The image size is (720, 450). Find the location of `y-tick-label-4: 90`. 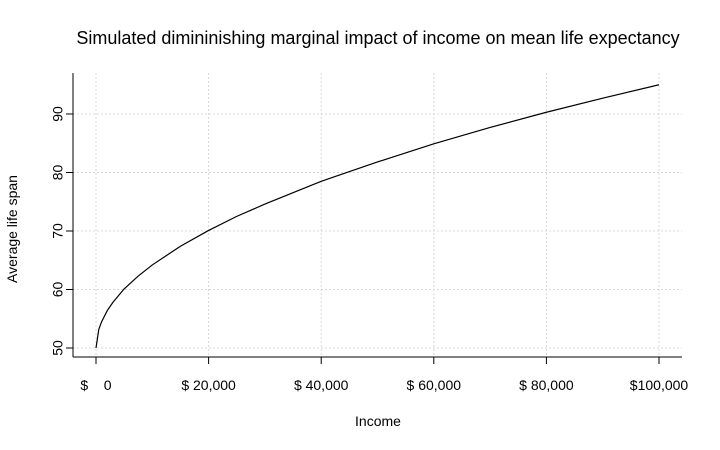

y-tick-label-4: 90 is located at coordinates (58, 114).